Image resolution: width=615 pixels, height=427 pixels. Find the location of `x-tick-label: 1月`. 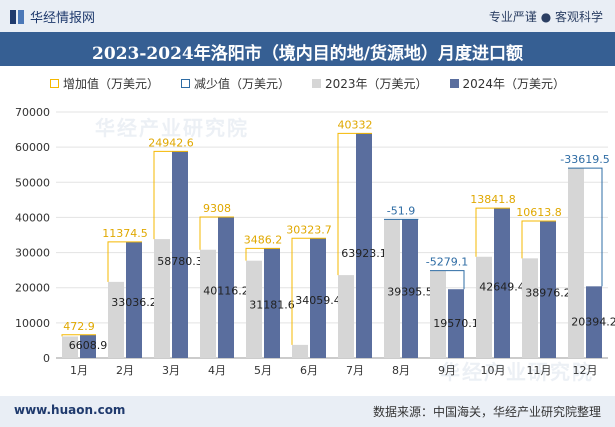

x-tick-label: 1月 is located at coordinates (79, 370).